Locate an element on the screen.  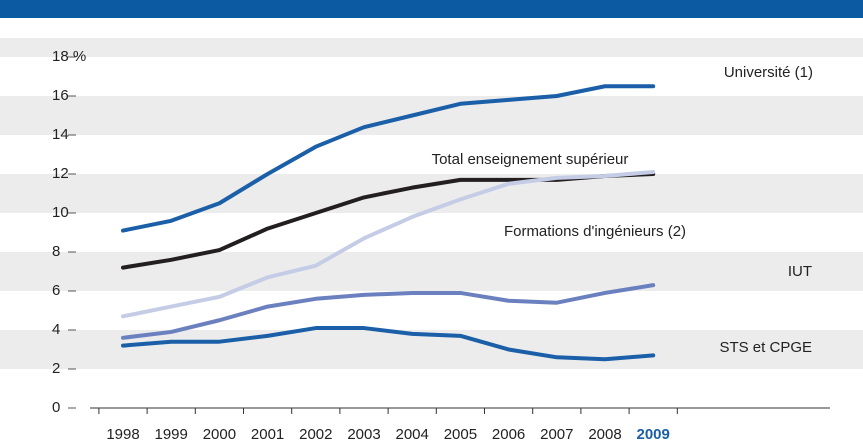
x-tick-label: 2005 is located at coordinates (460, 434).